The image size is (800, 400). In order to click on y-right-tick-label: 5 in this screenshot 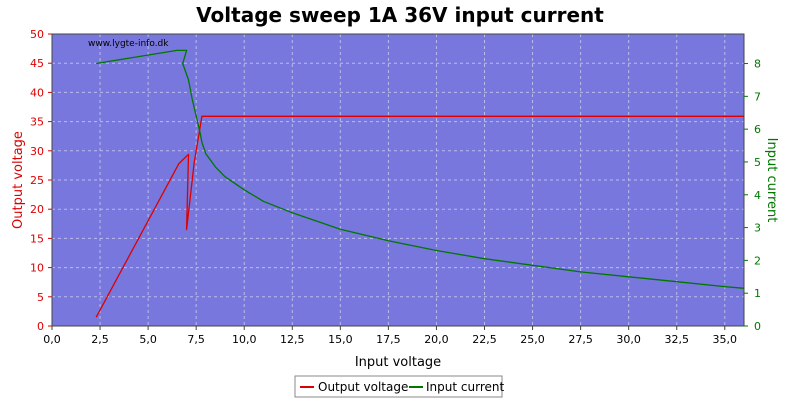, I will do `click(757, 162)`.